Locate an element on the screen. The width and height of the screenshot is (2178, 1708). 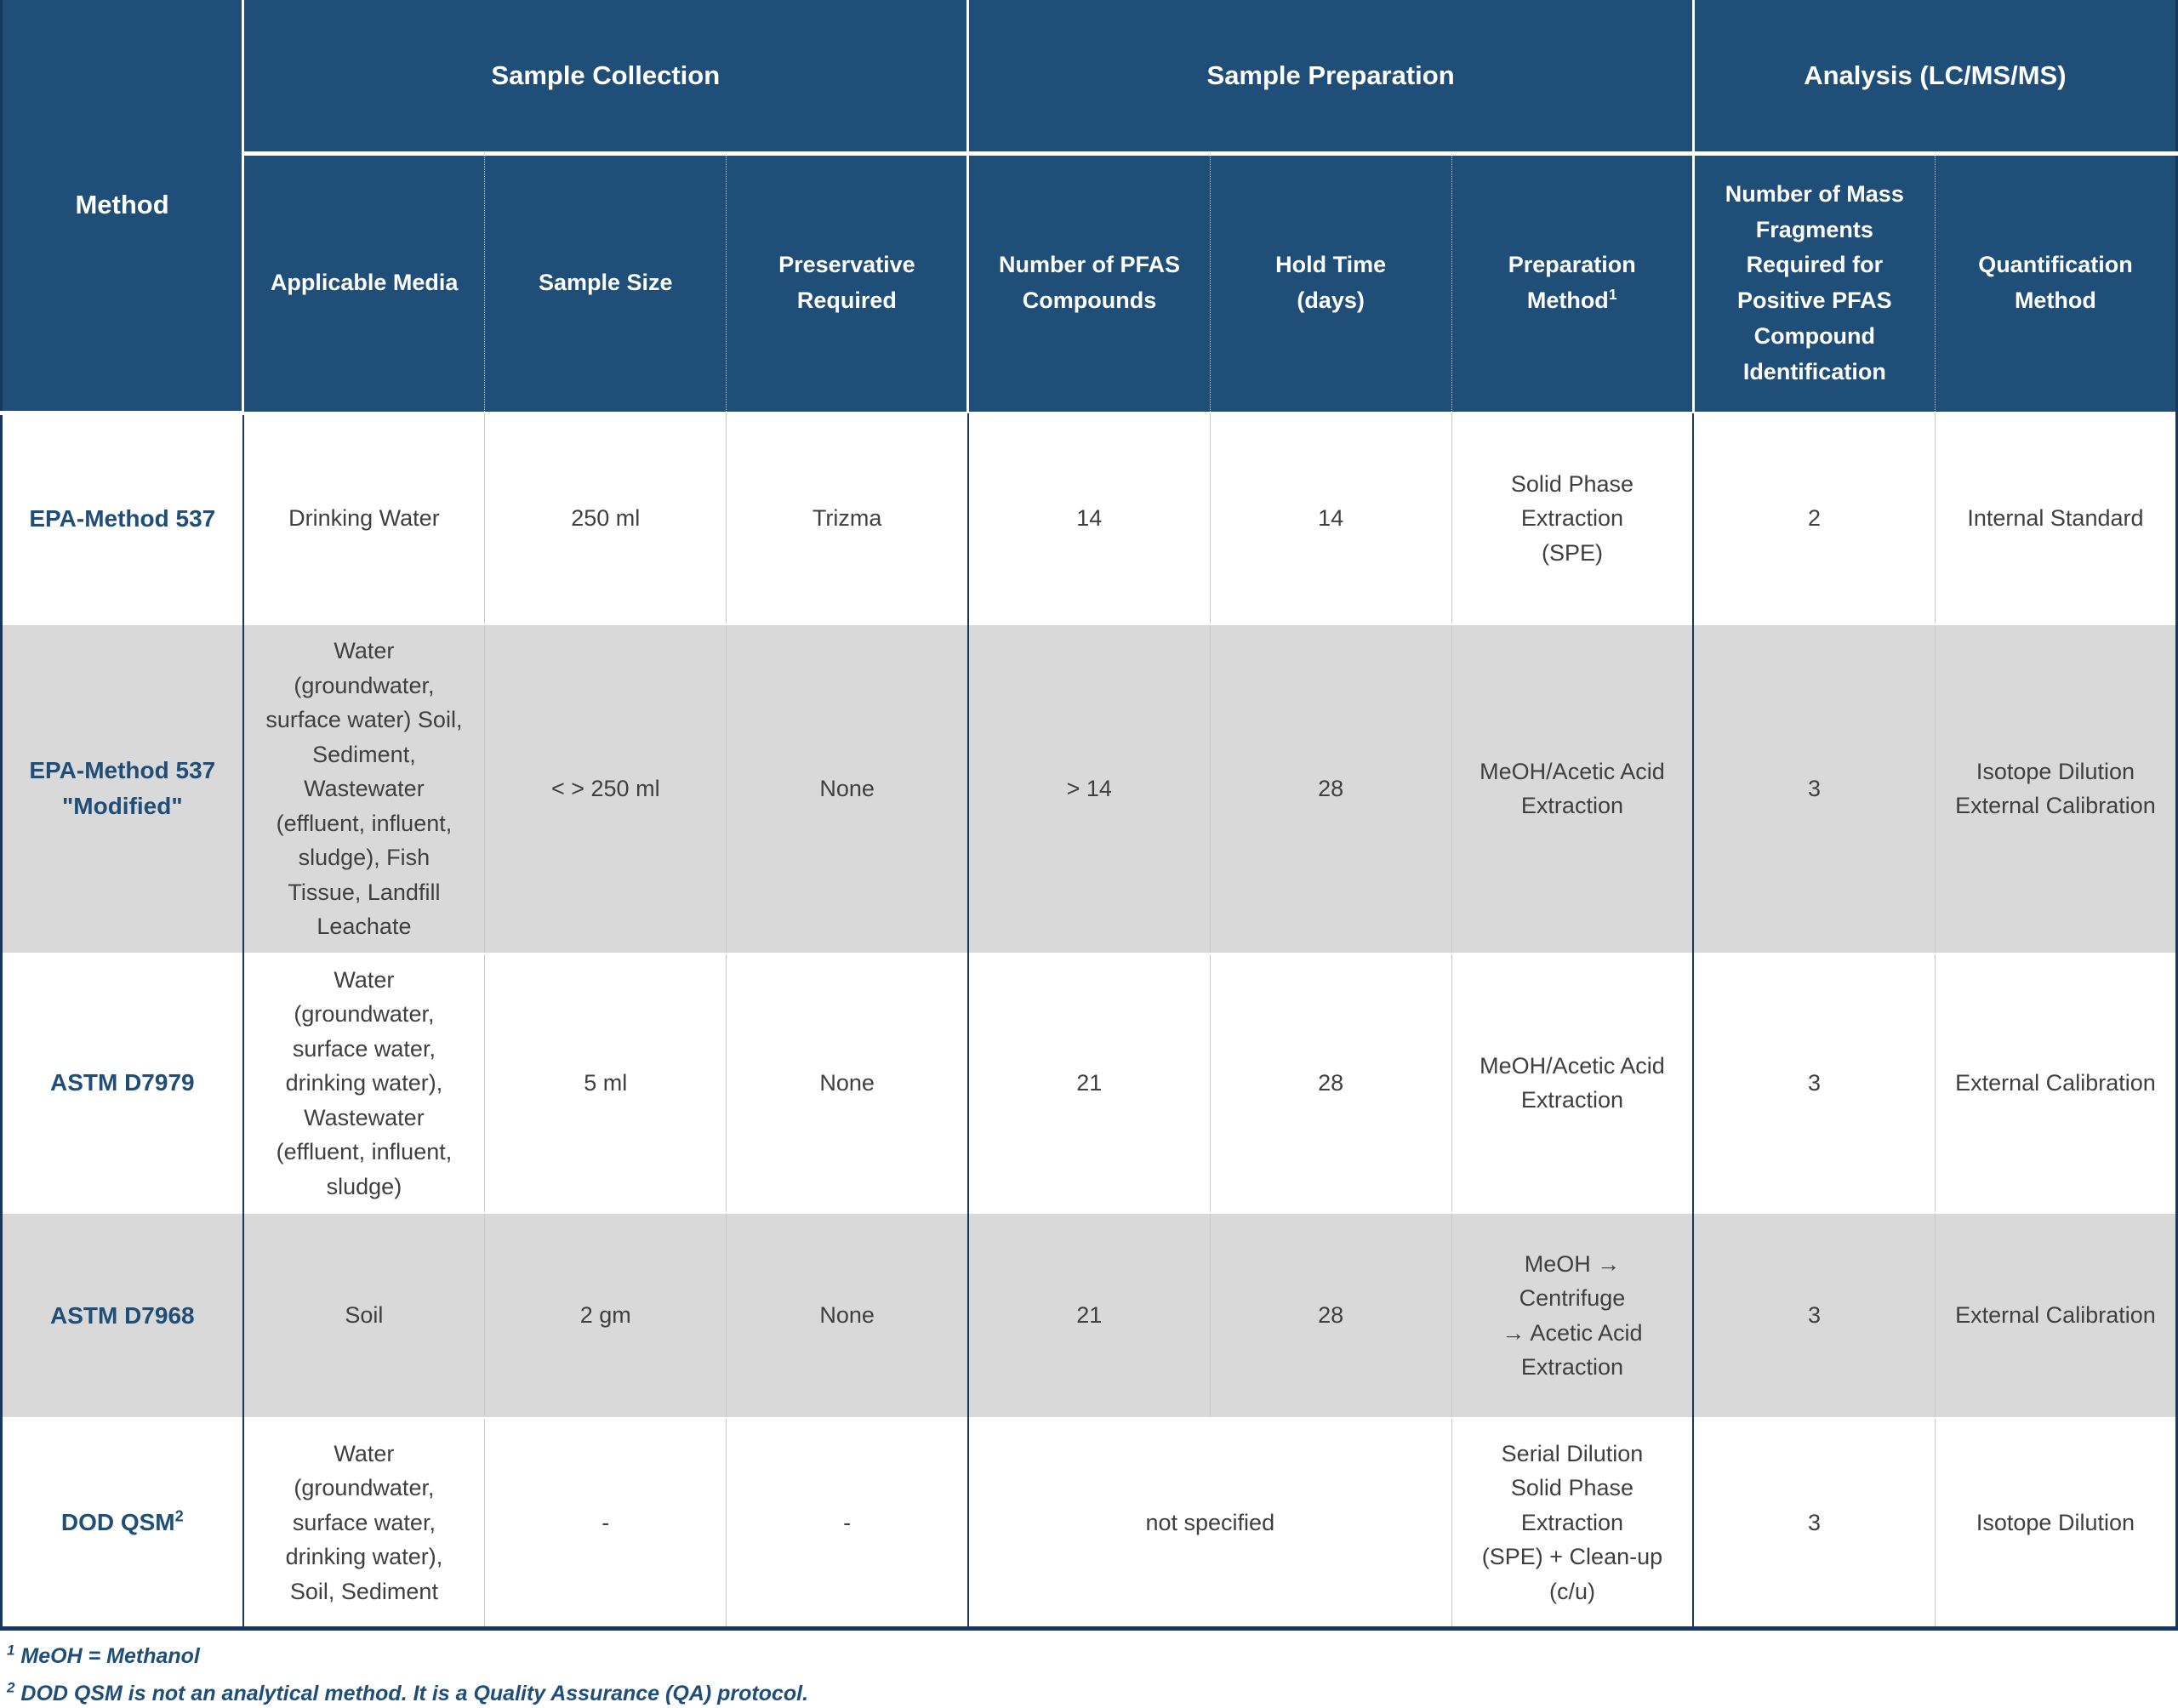
cell-not-specified: not specified is located at coordinates (1209, 1522).